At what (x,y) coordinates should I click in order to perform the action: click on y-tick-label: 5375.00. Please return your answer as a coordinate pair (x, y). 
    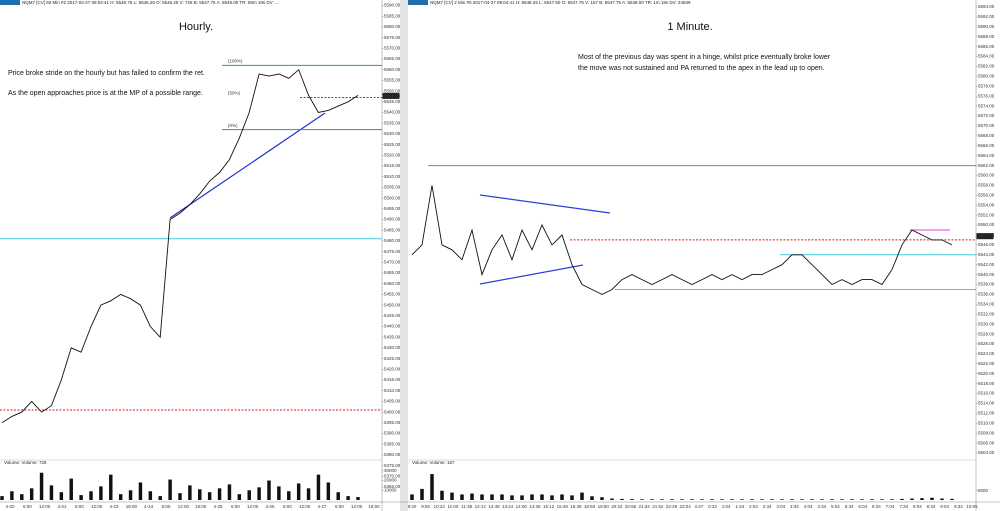
    Looking at the image, I should click on (392, 465).